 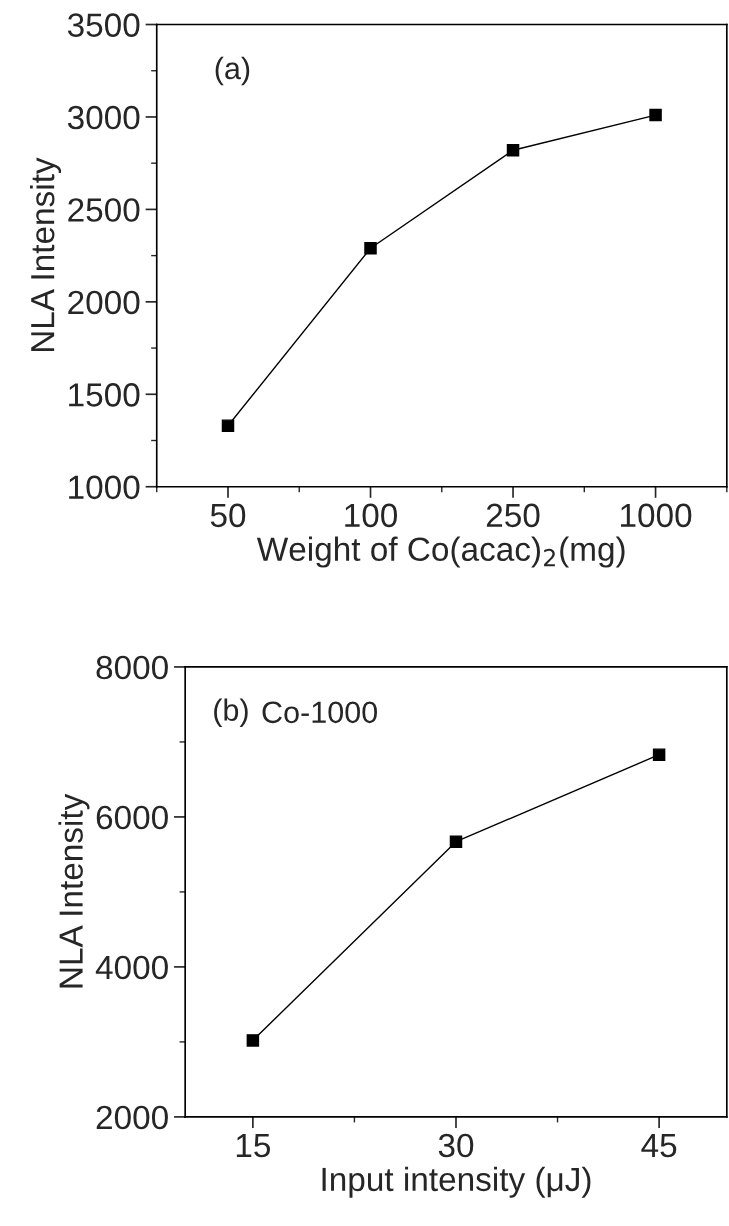 What do you see at coordinates (659, 1146) in the screenshot?
I see `x-tick-label: 45` at bounding box center [659, 1146].